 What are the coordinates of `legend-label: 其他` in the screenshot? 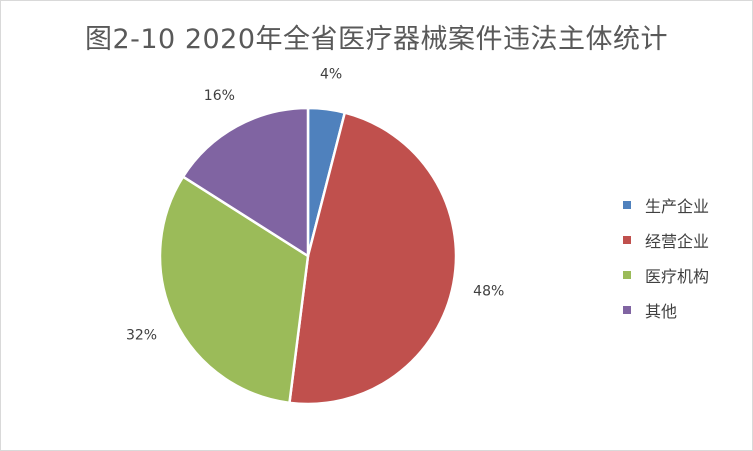 It's located at (661, 311).